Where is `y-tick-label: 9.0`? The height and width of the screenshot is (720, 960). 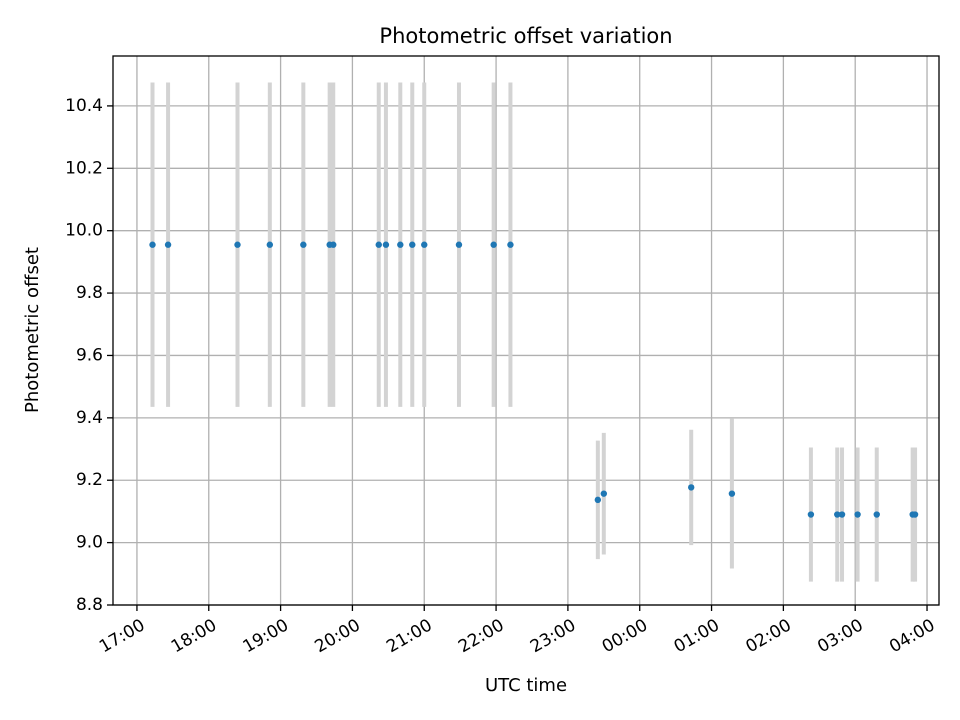 y-tick-label: 9.0 is located at coordinates (89, 543).